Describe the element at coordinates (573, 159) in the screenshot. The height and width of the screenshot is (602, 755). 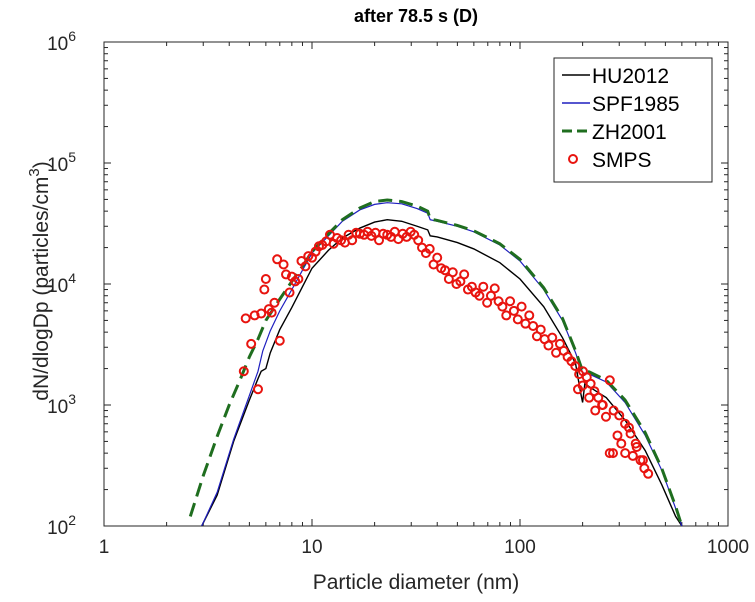
I see `legend-swatch-smps` at that location.